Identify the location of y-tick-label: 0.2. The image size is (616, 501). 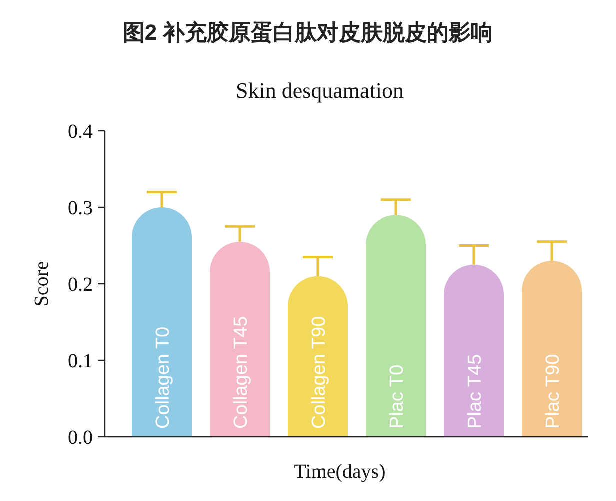
(80, 285).